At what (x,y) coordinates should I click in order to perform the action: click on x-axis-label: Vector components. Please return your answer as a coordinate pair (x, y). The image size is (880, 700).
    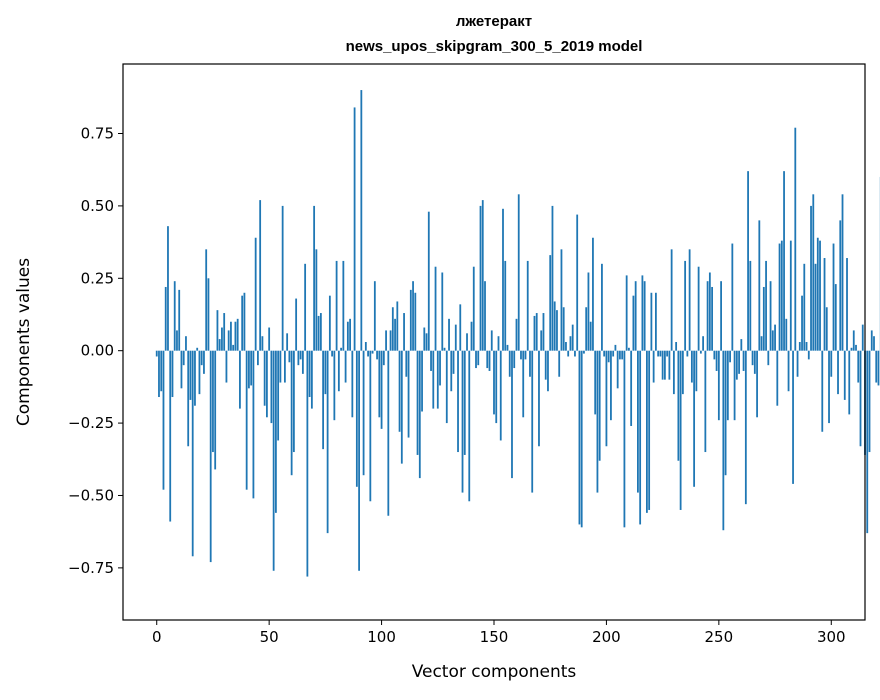
    Looking at the image, I should click on (494, 672).